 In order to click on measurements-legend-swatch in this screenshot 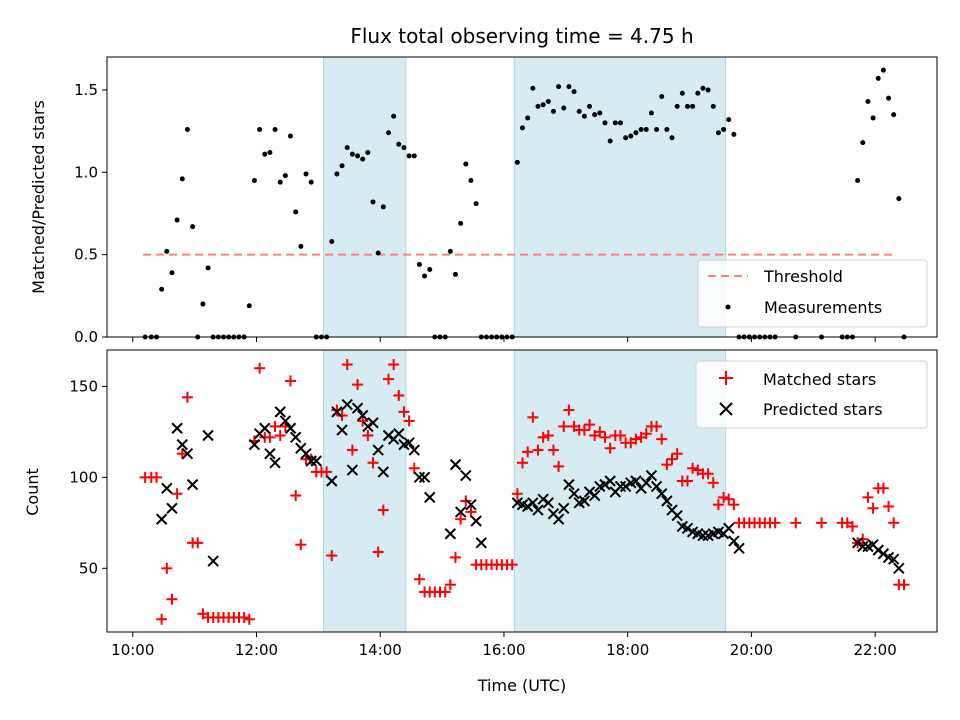, I will do `click(728, 307)`.